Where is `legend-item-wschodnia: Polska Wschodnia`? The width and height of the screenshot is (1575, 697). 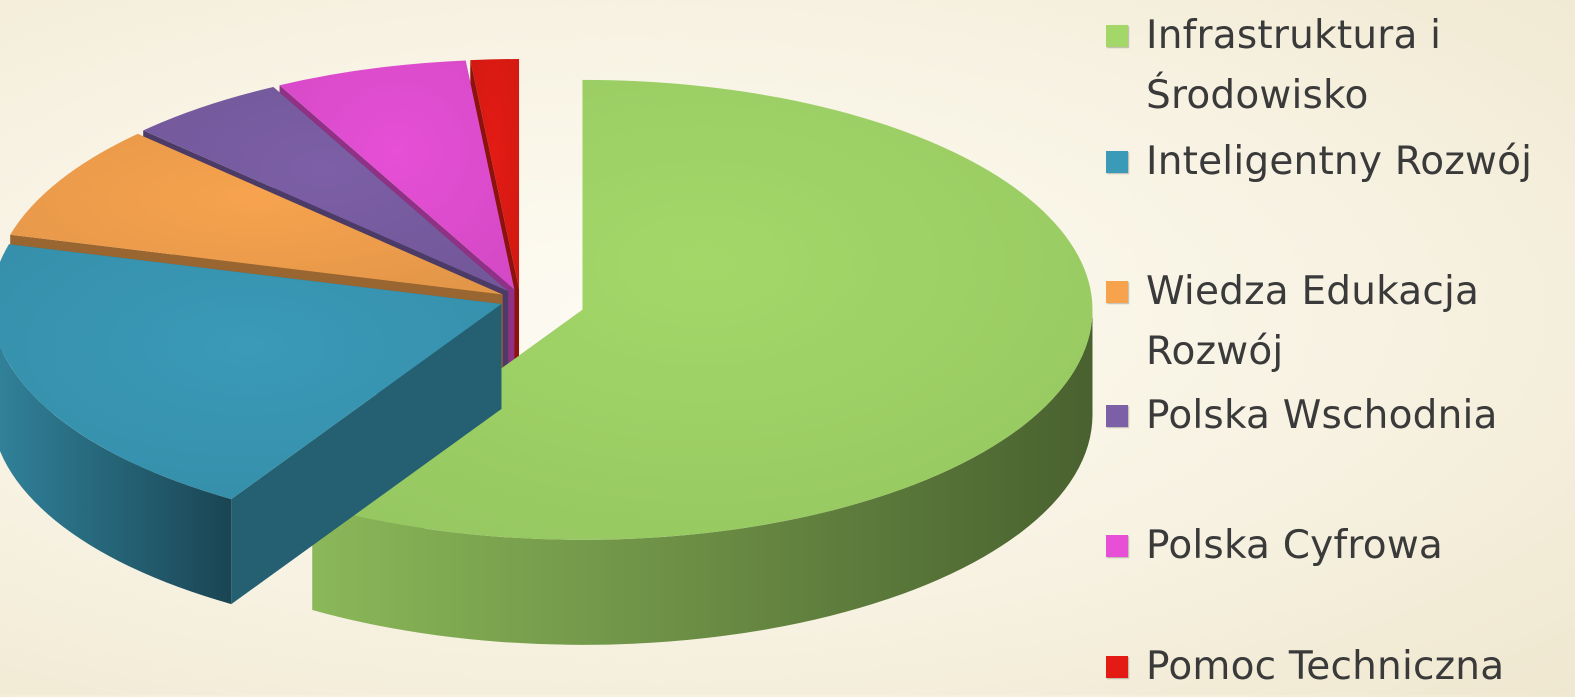 legend-item-wschodnia: Polska Wschodnia is located at coordinates (1331, 416).